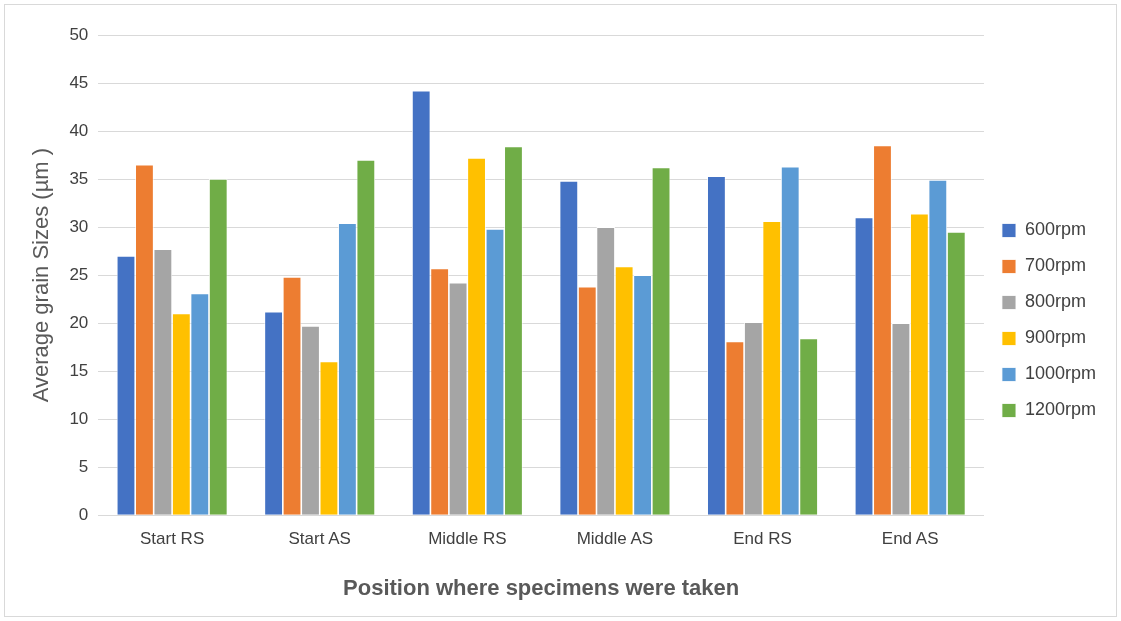 The height and width of the screenshot is (621, 1121). Describe the element at coordinates (762, 539) in the screenshot. I see `x-tick-label: End RS` at that location.